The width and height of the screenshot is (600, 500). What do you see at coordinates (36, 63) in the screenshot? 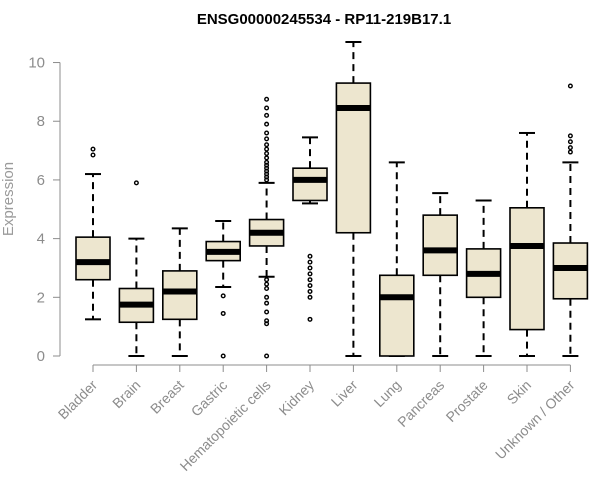
I see `y-tick-label: 10` at bounding box center [36, 63].